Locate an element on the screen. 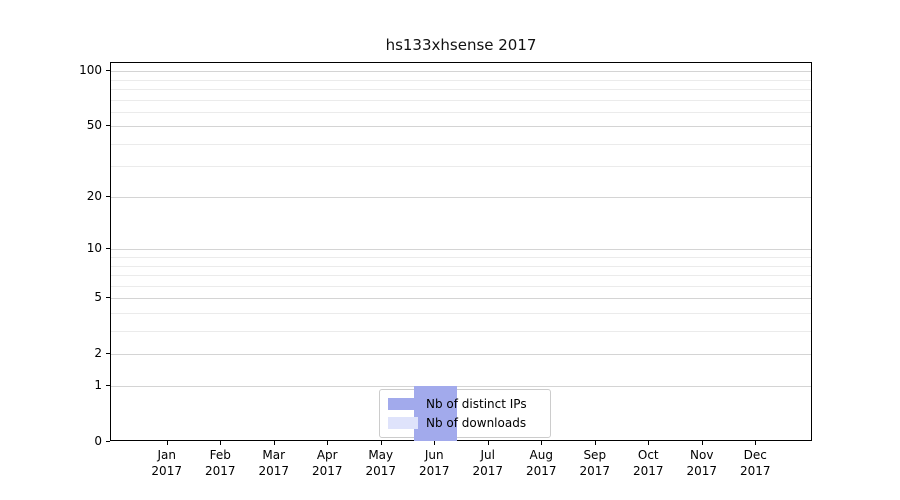 The height and width of the screenshot is (500, 900). x-tick-month: Nov is located at coordinates (702, 455).